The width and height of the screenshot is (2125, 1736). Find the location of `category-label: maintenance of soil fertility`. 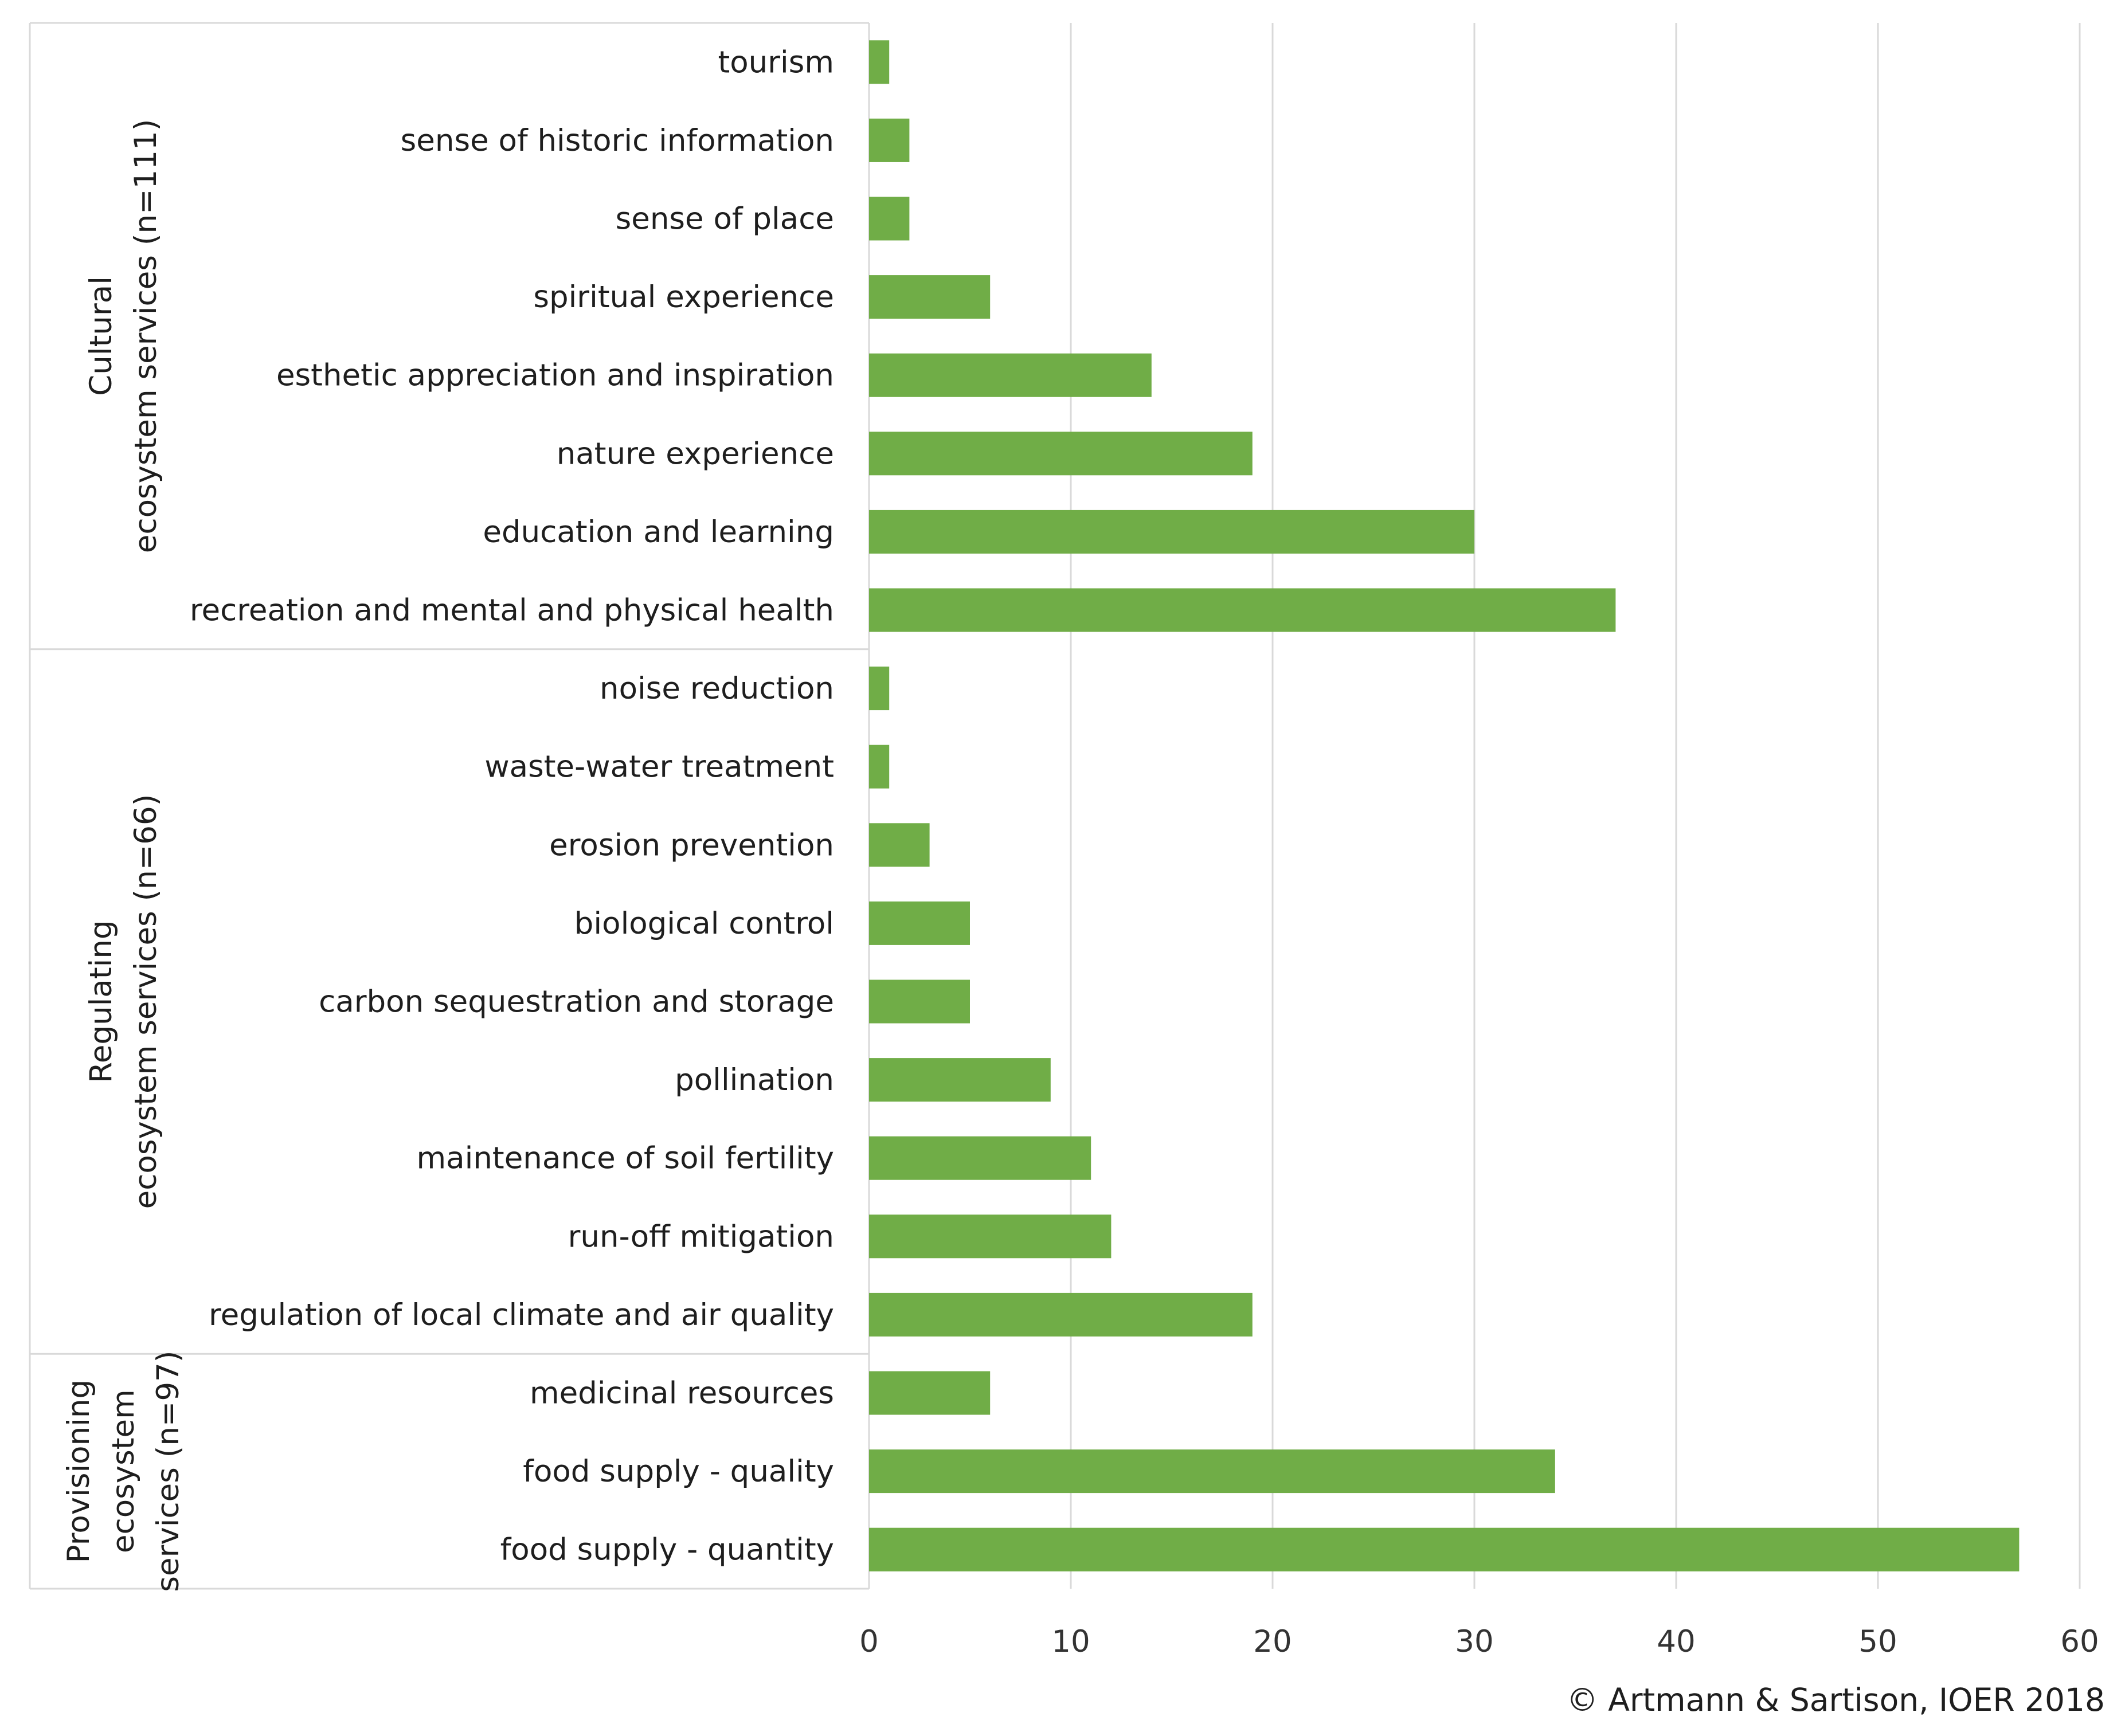

category-label: maintenance of soil fertility is located at coordinates (626, 1158).